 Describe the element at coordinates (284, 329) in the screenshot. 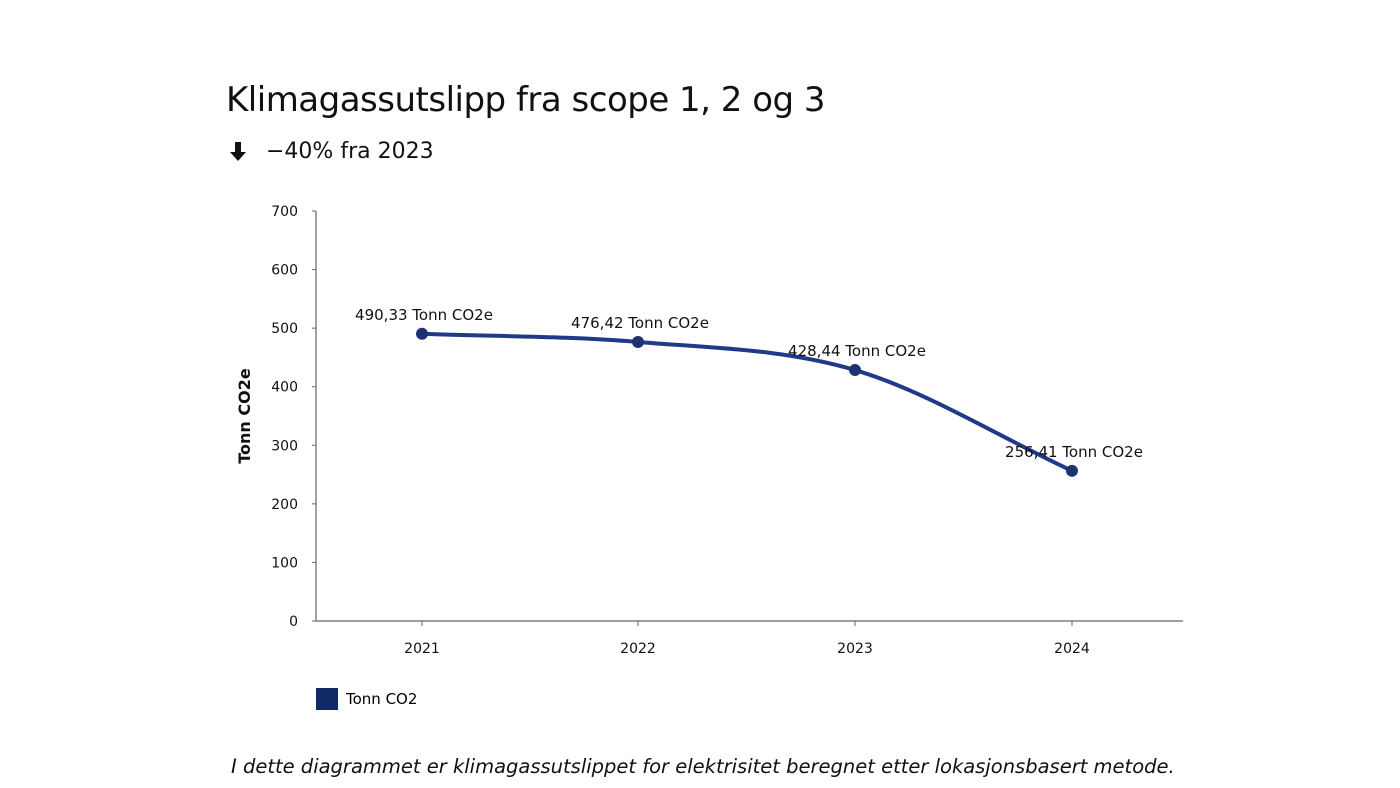

I see `y-tick-label: 500` at that location.